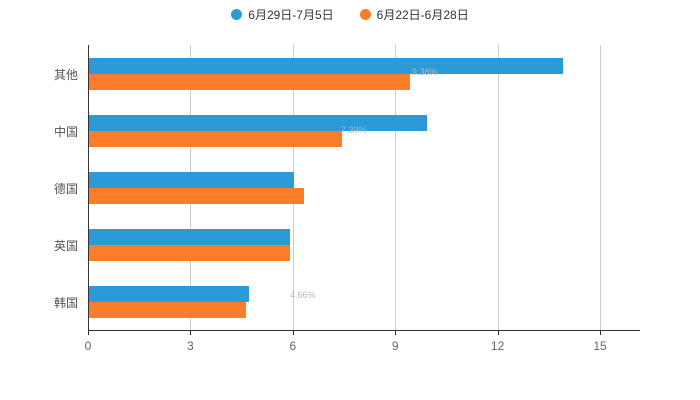 Image resolution: width=700 pixels, height=400 pixels. What do you see at coordinates (354, 130) in the screenshot?
I see `data-label: 7.39%` at bounding box center [354, 130].